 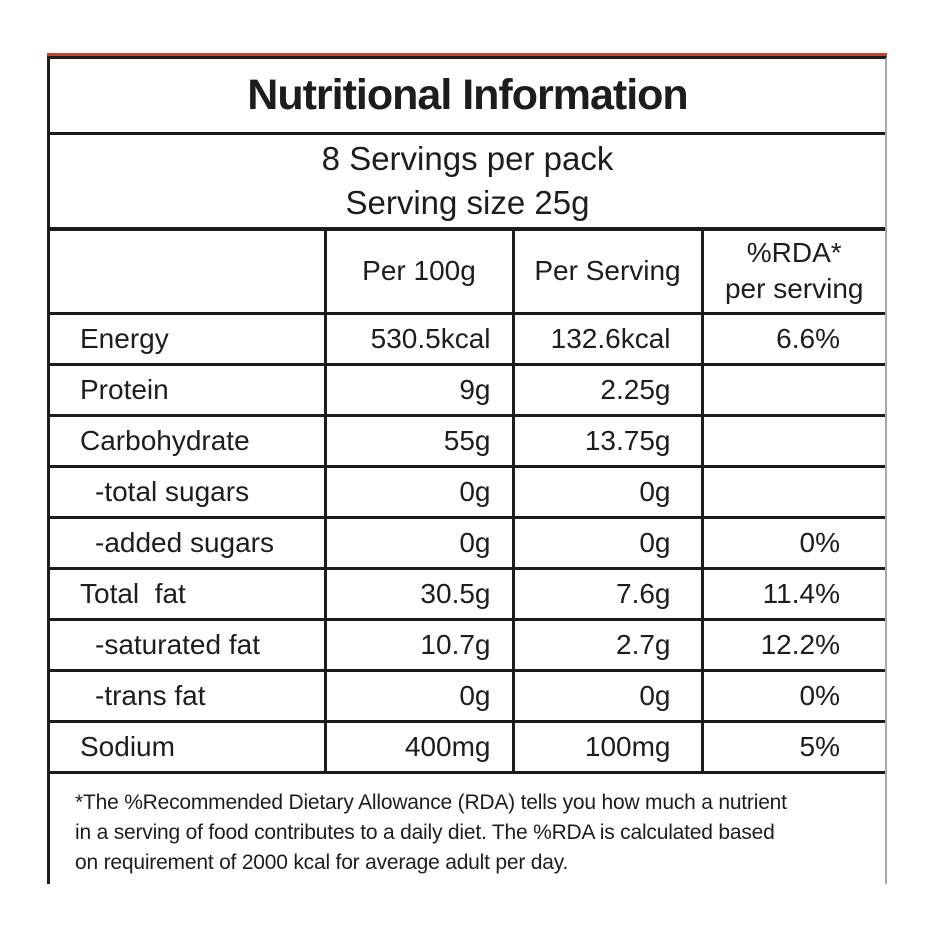 I want to click on nutrient-label: -added sugars, so click(x=187, y=543).